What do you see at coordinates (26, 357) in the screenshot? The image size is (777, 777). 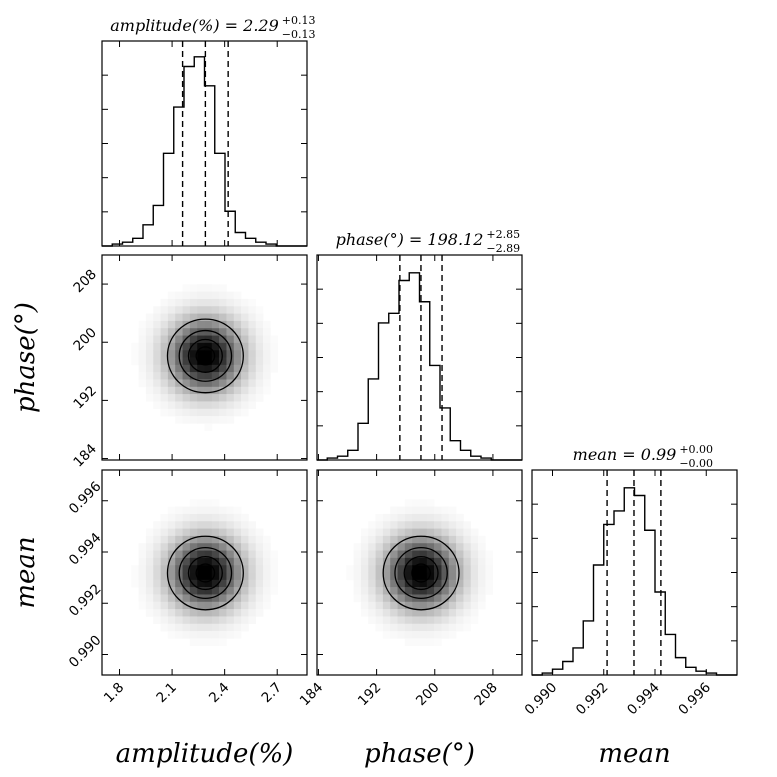 I see `yaxis-label-phase: phase(°)` at bounding box center [26, 357].